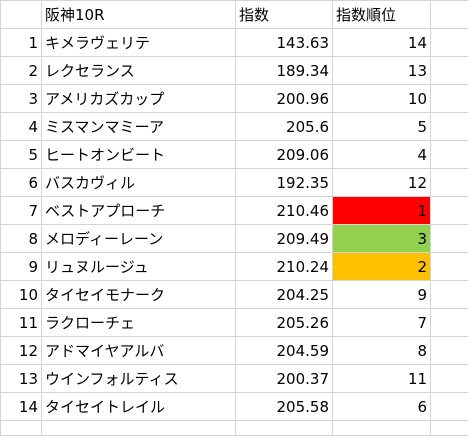 The height and width of the screenshot is (443, 468). Describe the element at coordinates (138, 322) in the screenshot. I see `horse-name-cell: ラクローチェ` at that location.